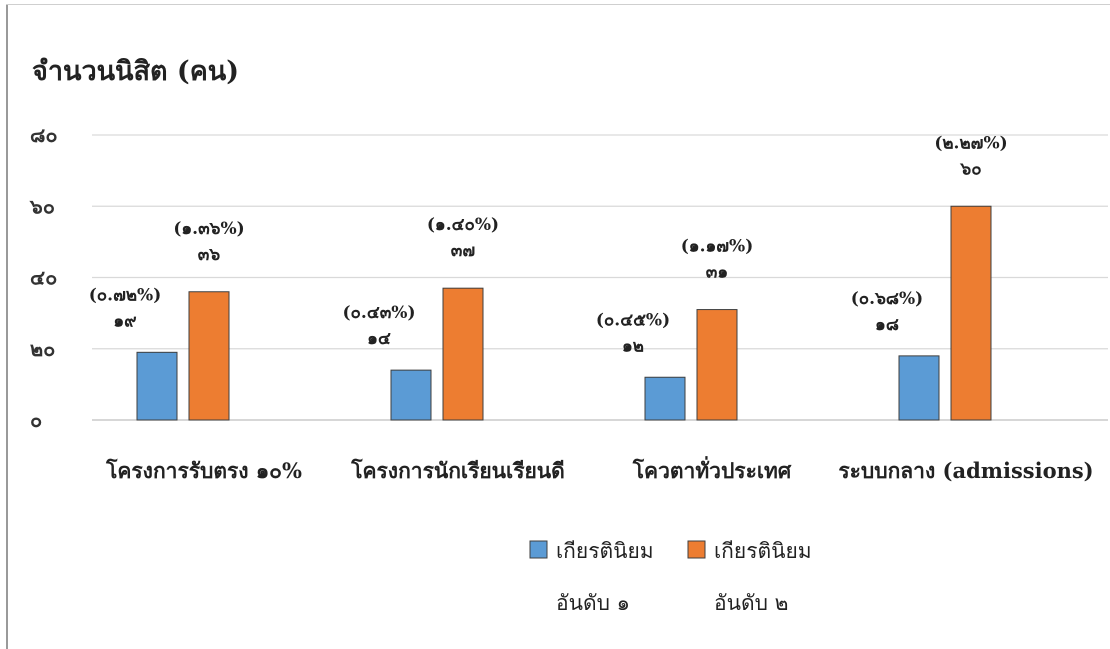 The height and width of the screenshot is (649, 1110). I want to click on frame-border-top, so click(558, 4).